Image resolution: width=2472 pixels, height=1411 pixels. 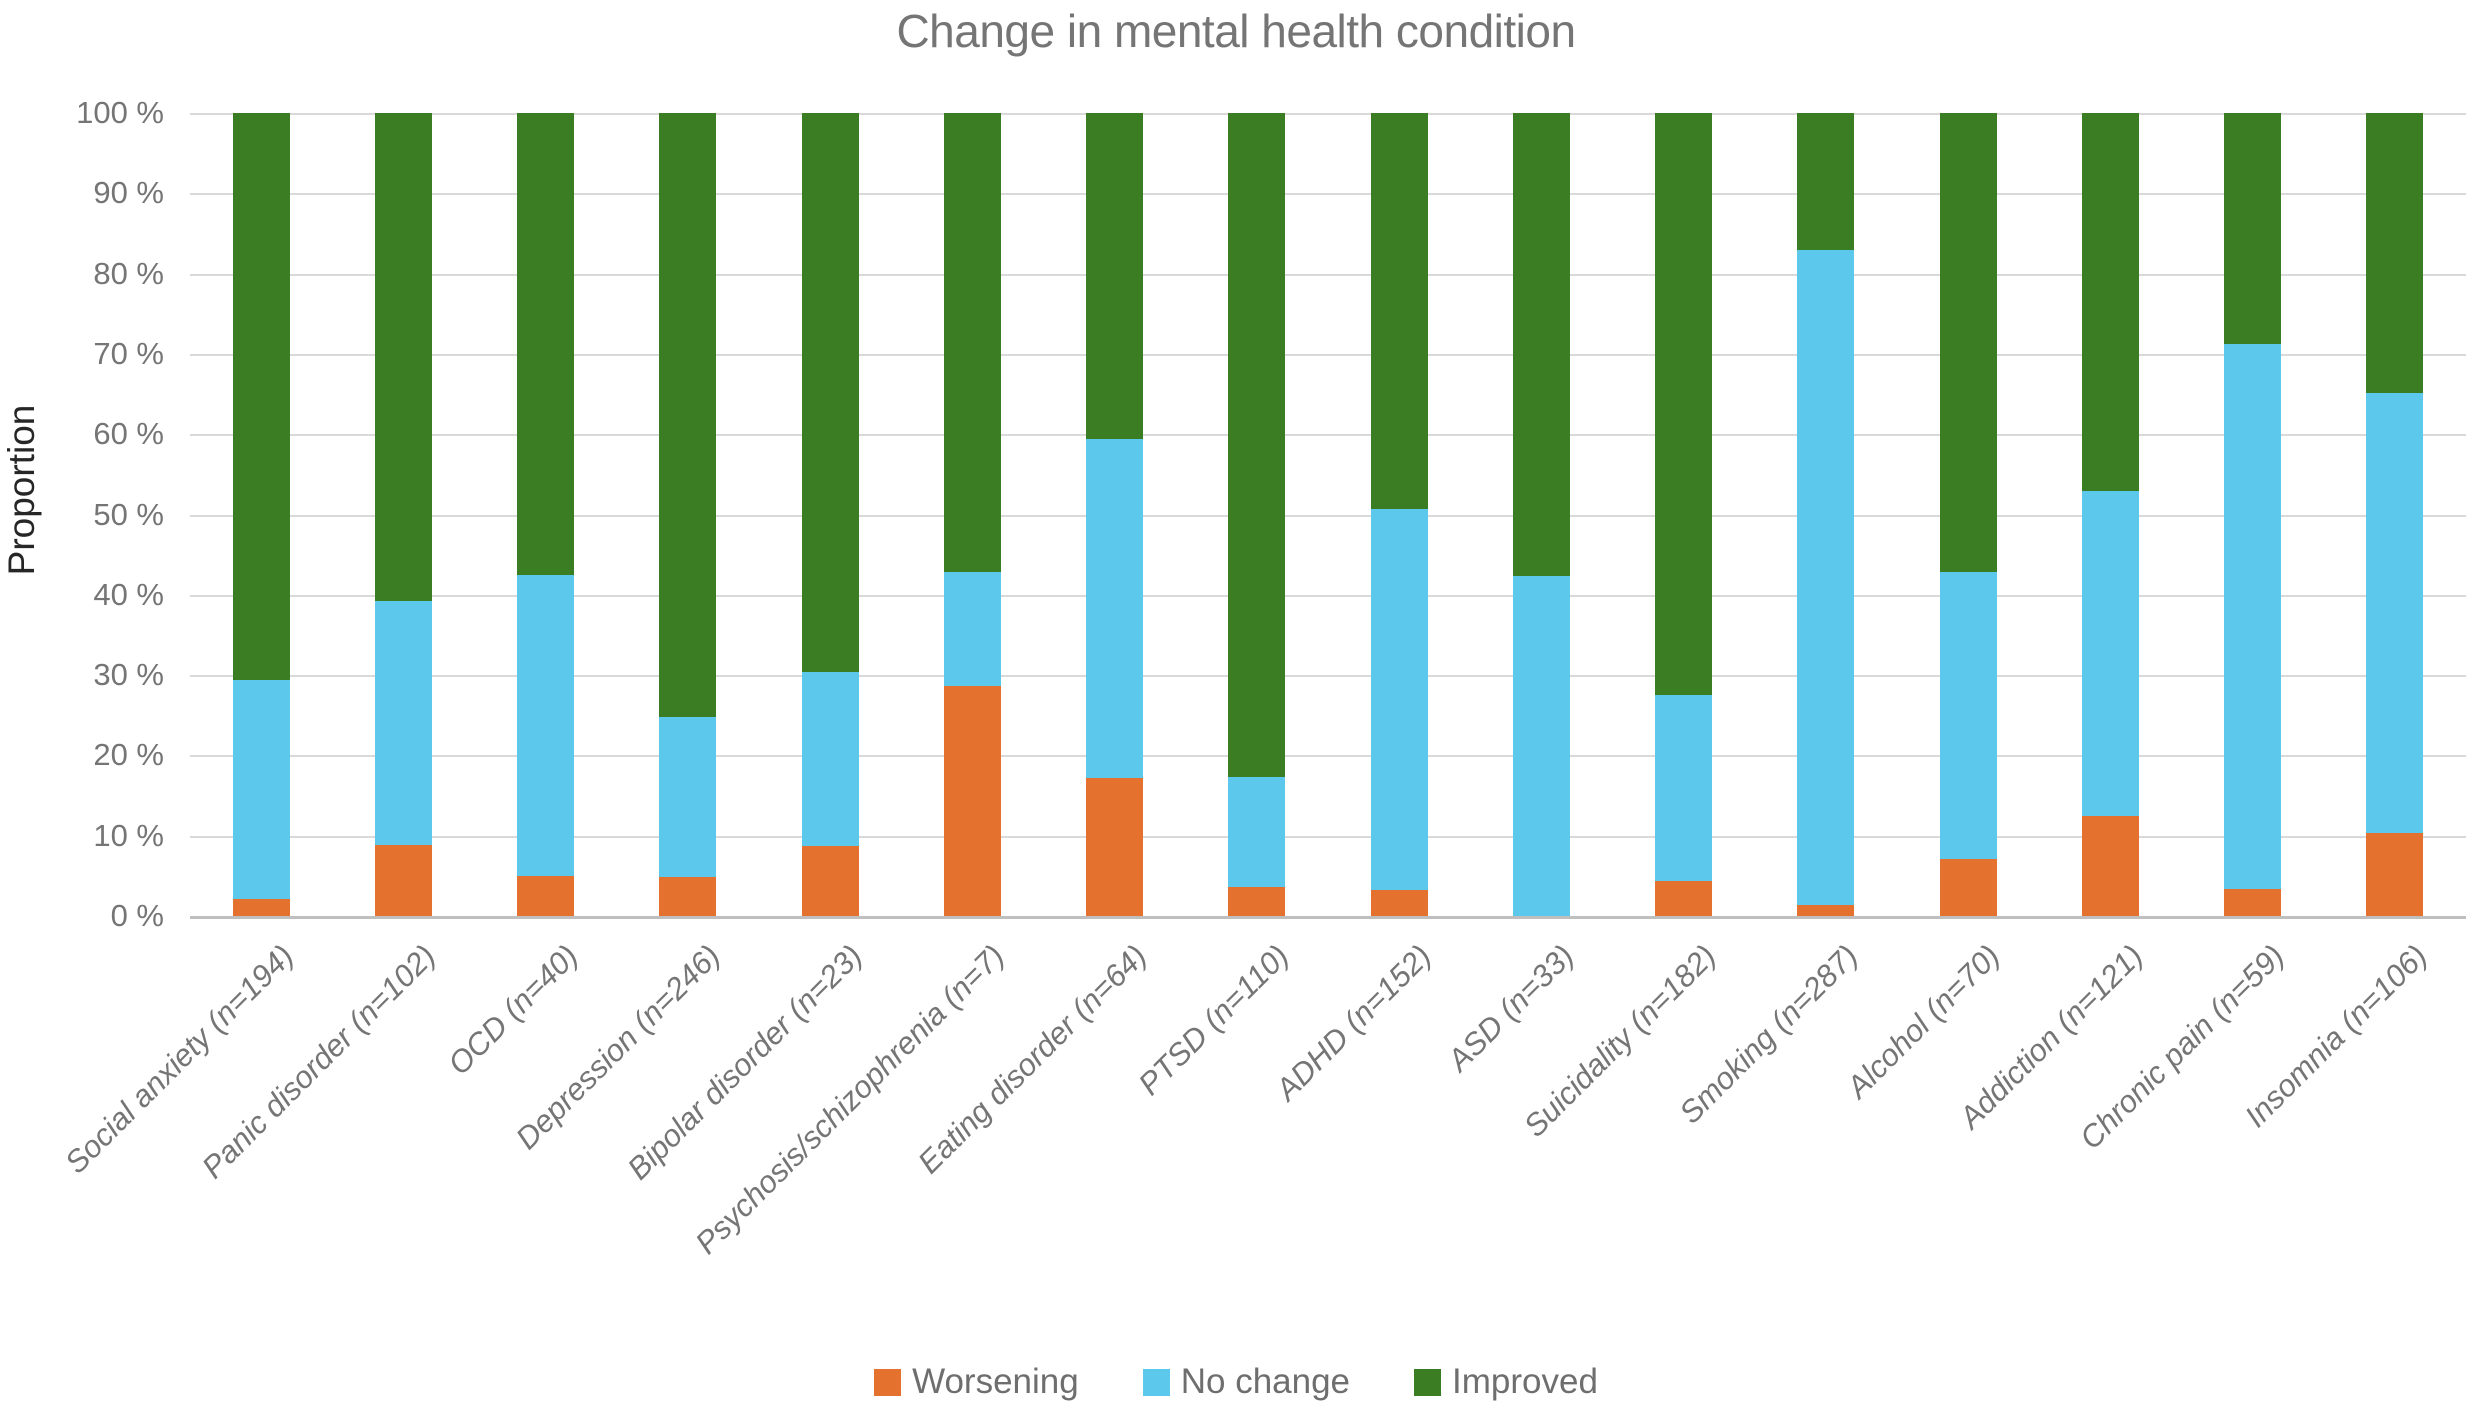 What do you see at coordinates (1506, 1382) in the screenshot?
I see `legend-item-improved: Improved` at bounding box center [1506, 1382].